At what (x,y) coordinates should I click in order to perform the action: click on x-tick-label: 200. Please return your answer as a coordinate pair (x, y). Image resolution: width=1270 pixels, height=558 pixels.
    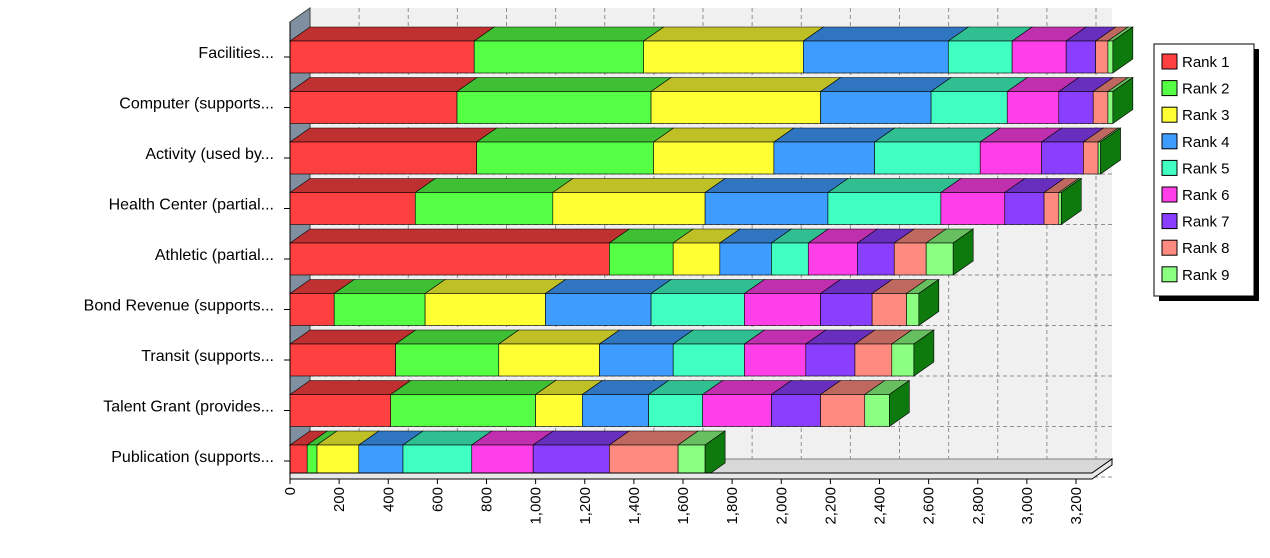
    Looking at the image, I should click on (339, 499).